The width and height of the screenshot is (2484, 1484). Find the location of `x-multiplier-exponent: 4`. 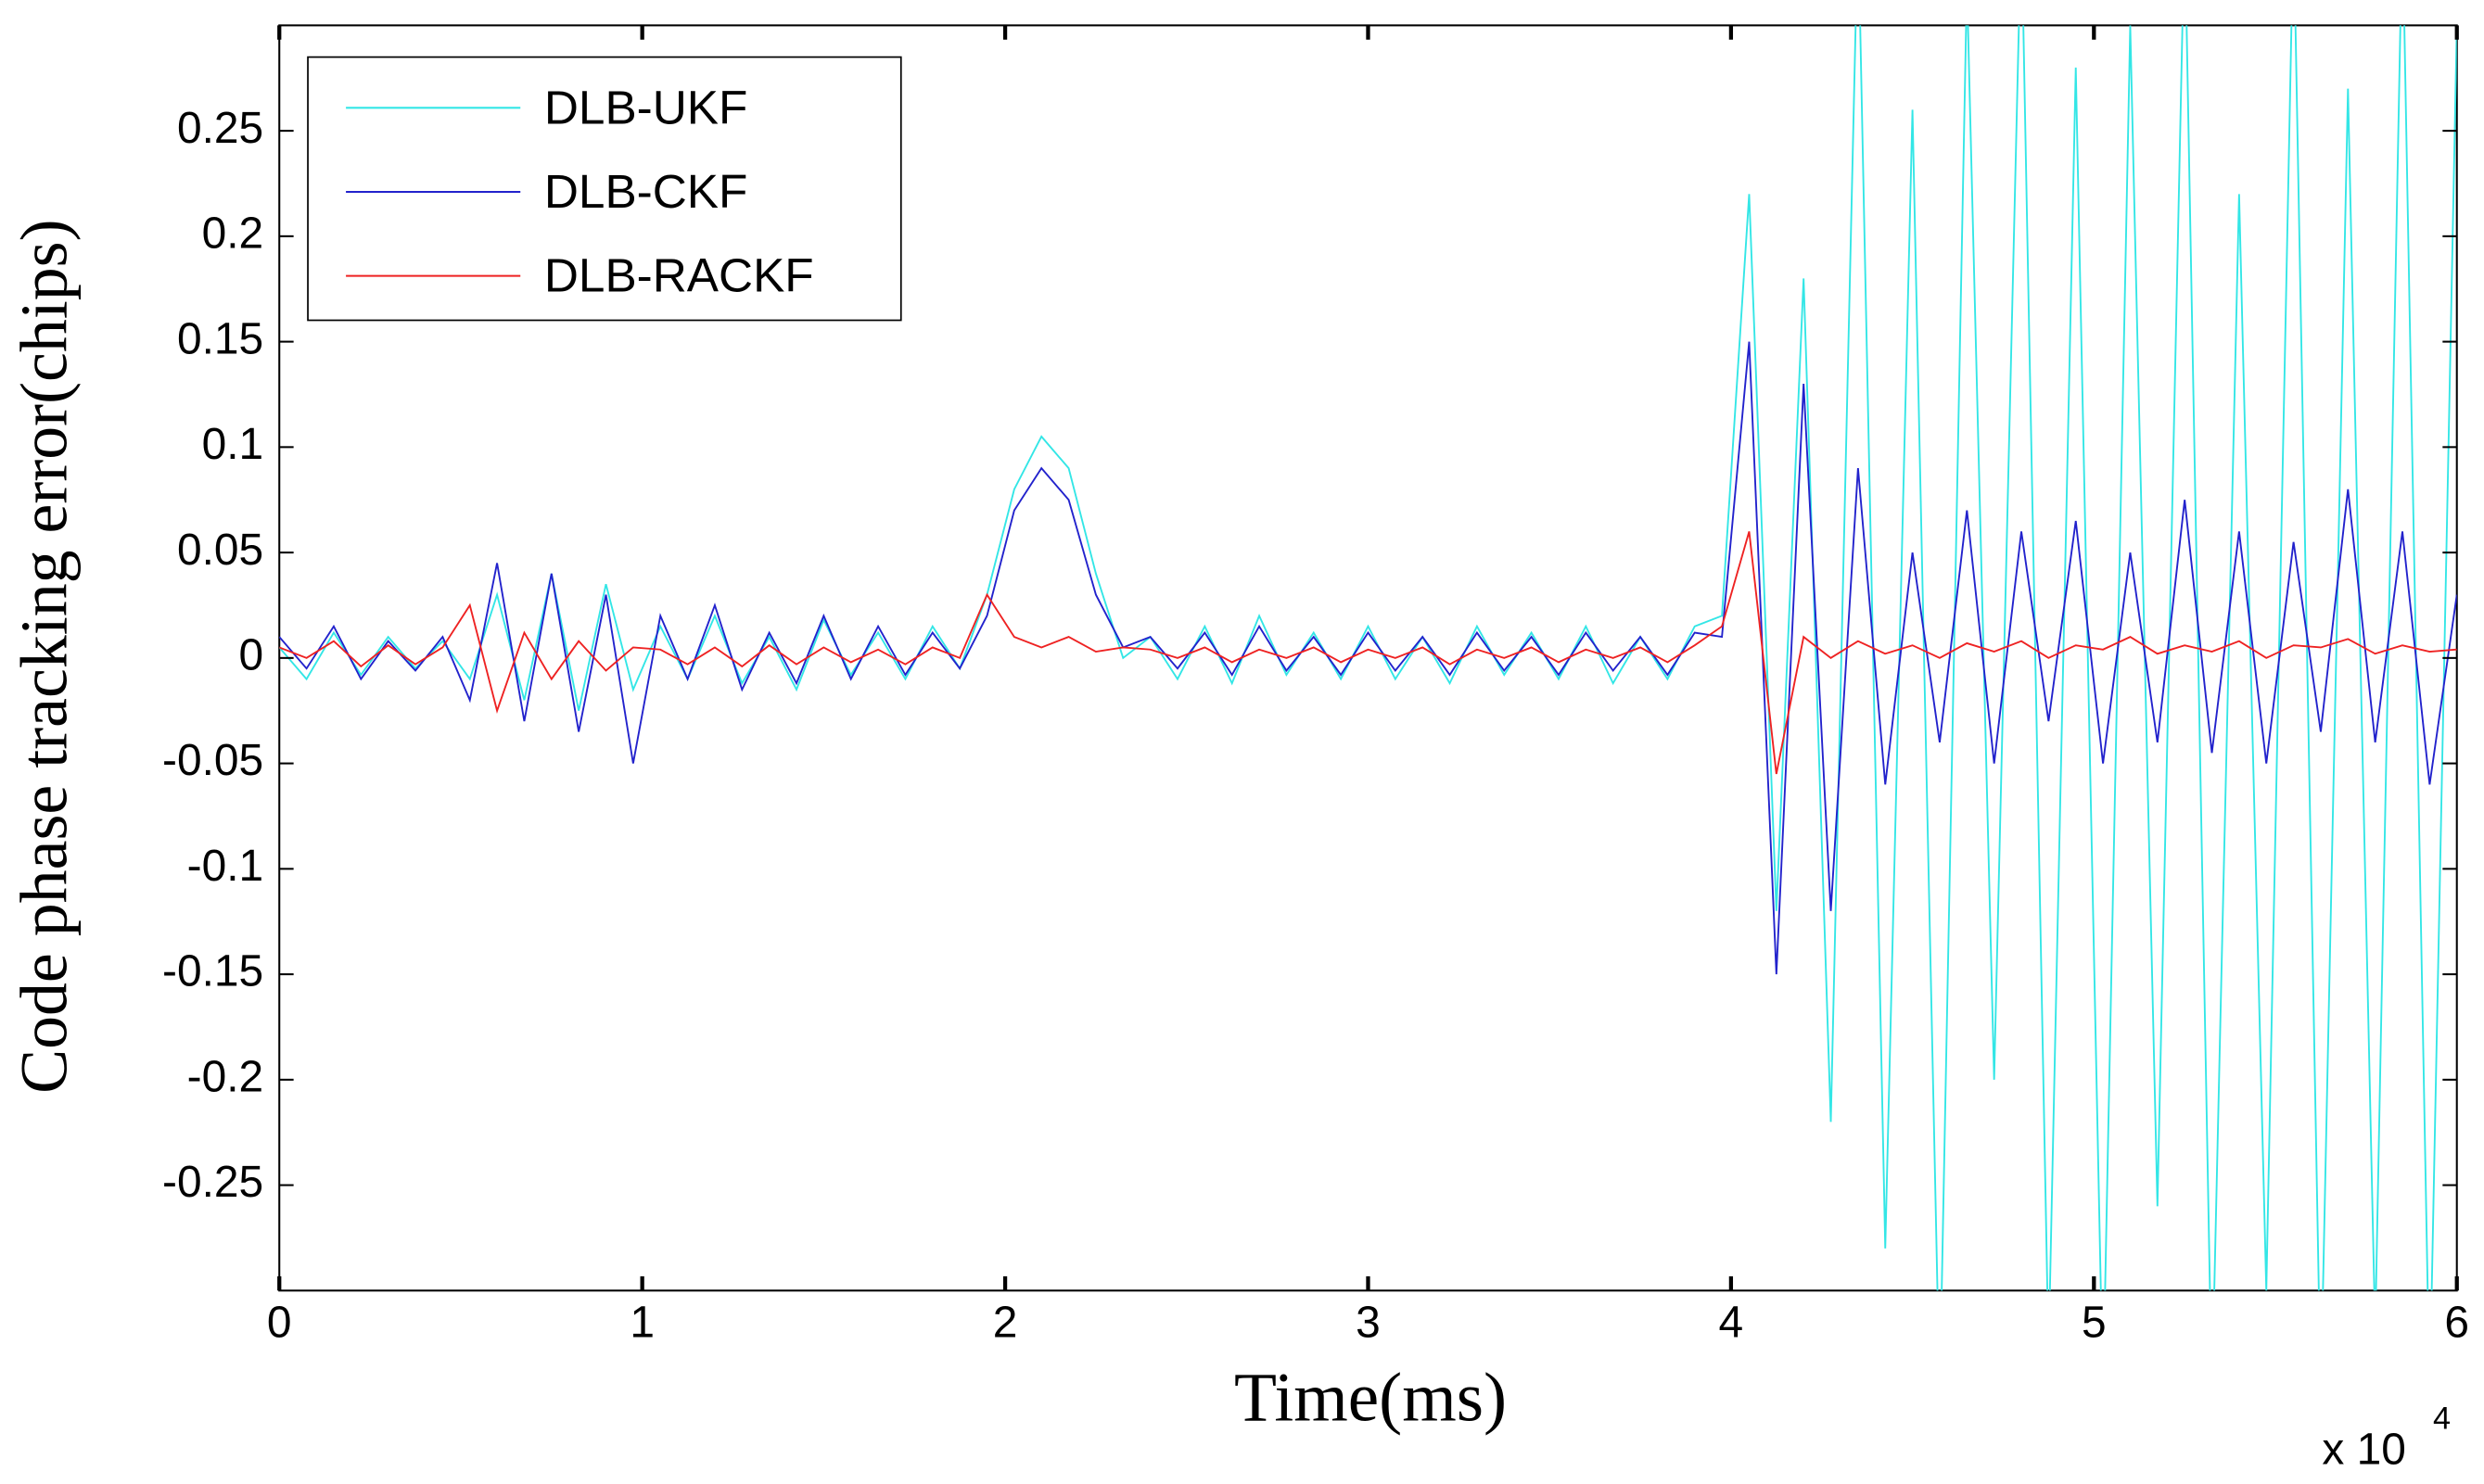

x-multiplier-exponent: 4 is located at coordinates (2442, 1419).